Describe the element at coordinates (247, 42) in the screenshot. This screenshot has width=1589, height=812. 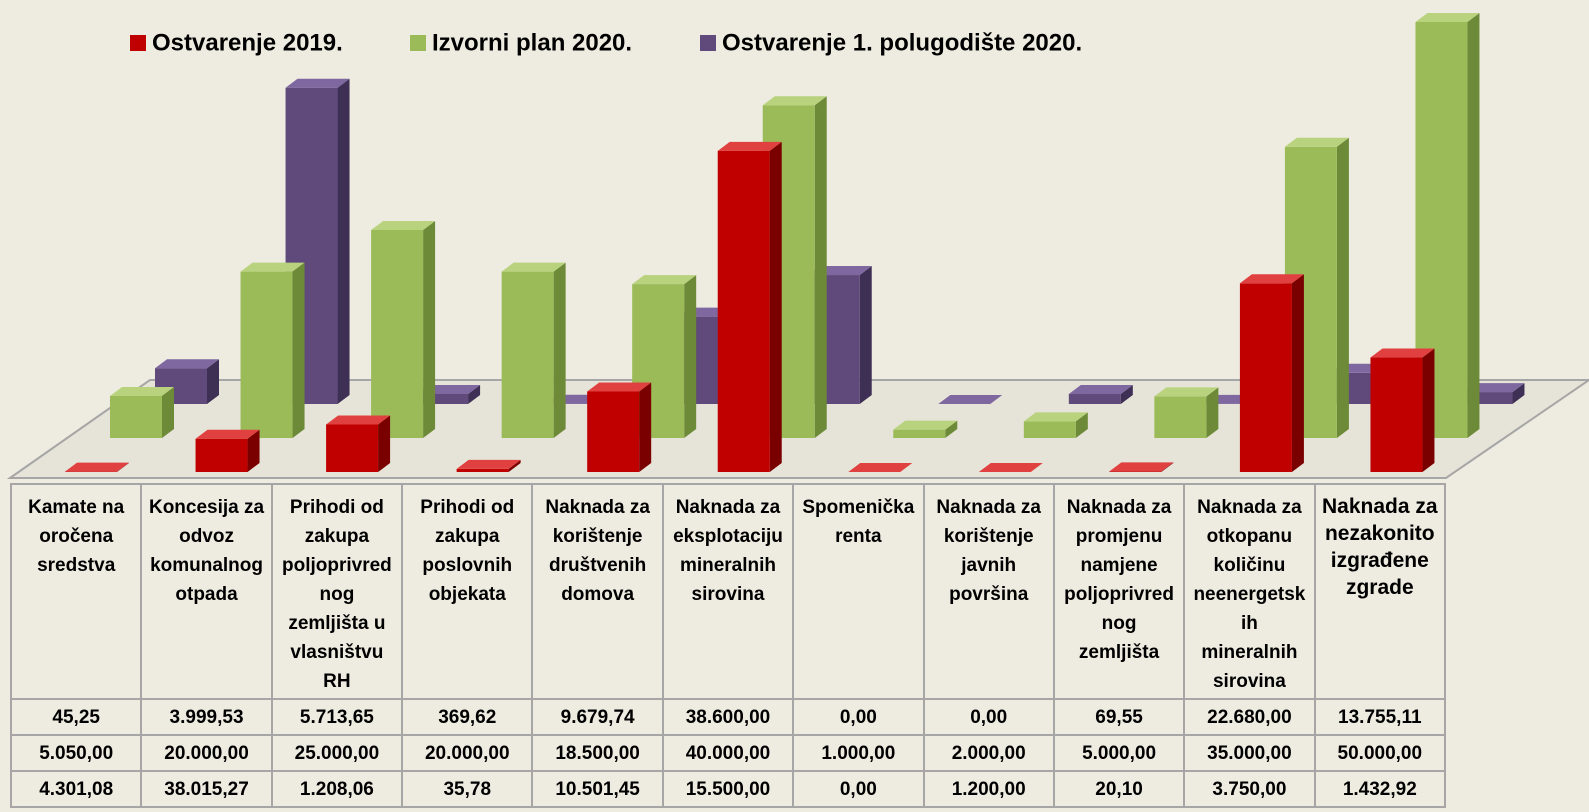
I see `legend-label: Ostvarenje 2019.` at that location.